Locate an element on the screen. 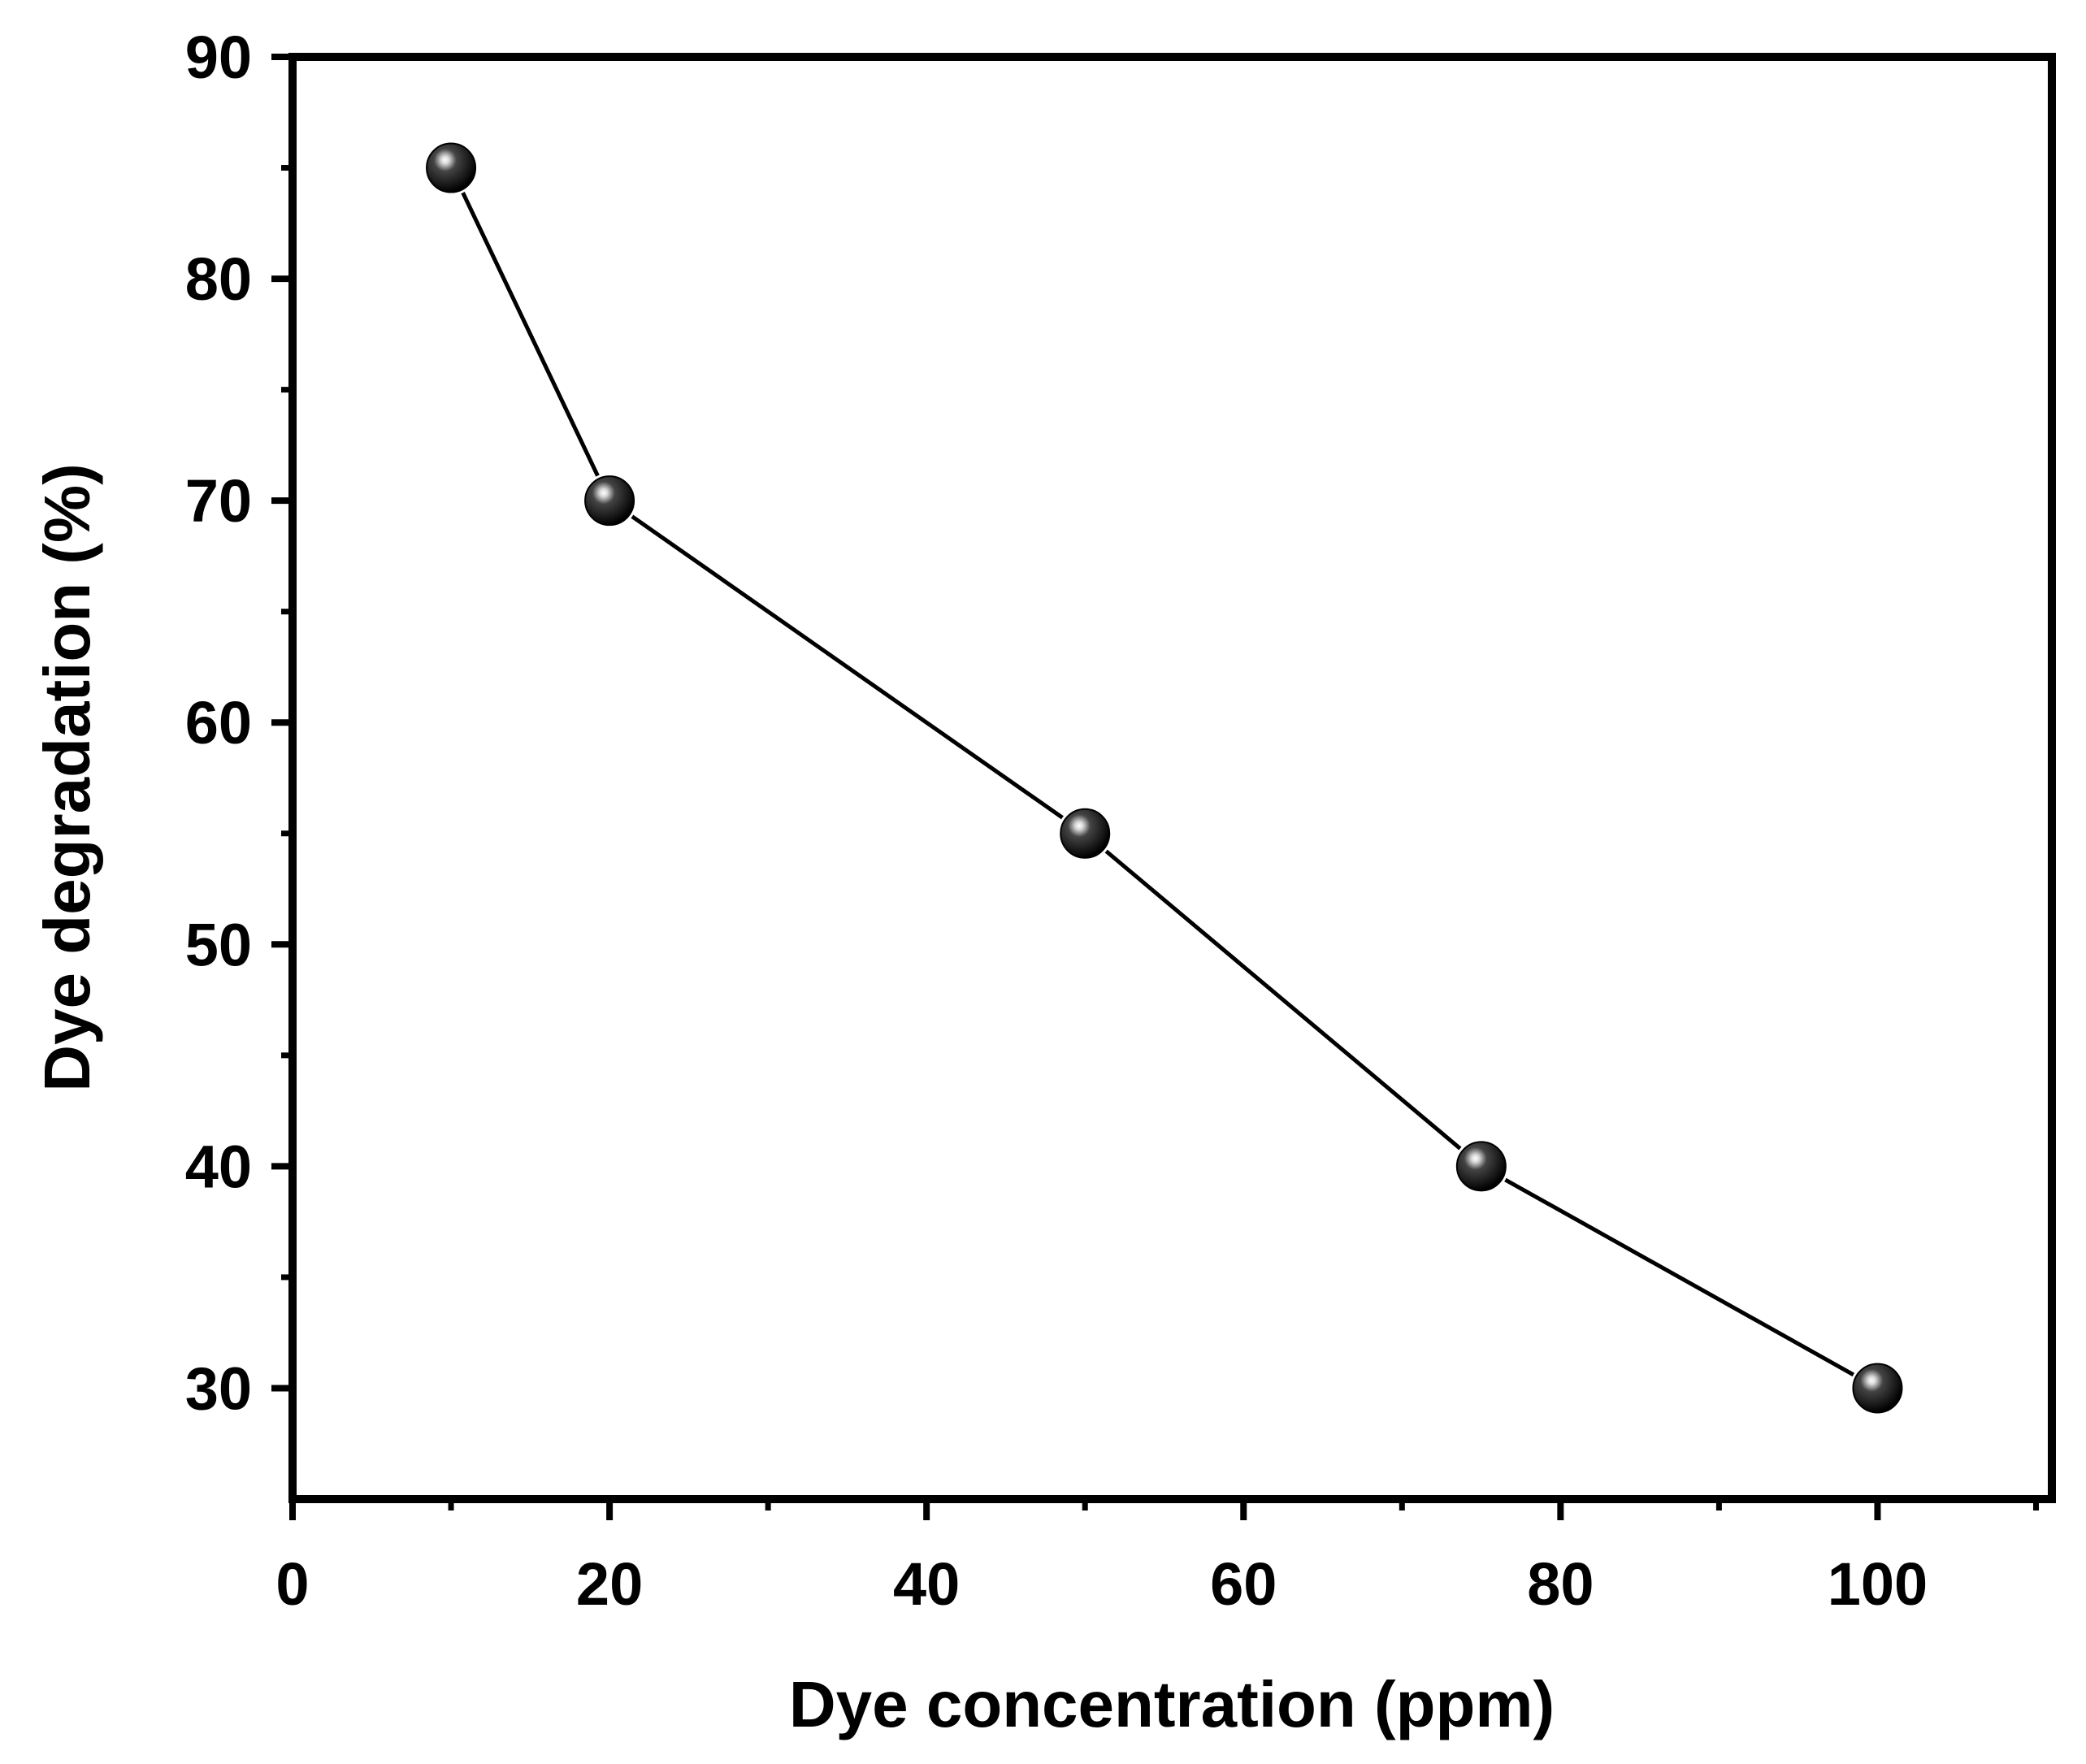 The height and width of the screenshot is (1764, 2086). y-tick-label: 70 is located at coordinates (218, 501).